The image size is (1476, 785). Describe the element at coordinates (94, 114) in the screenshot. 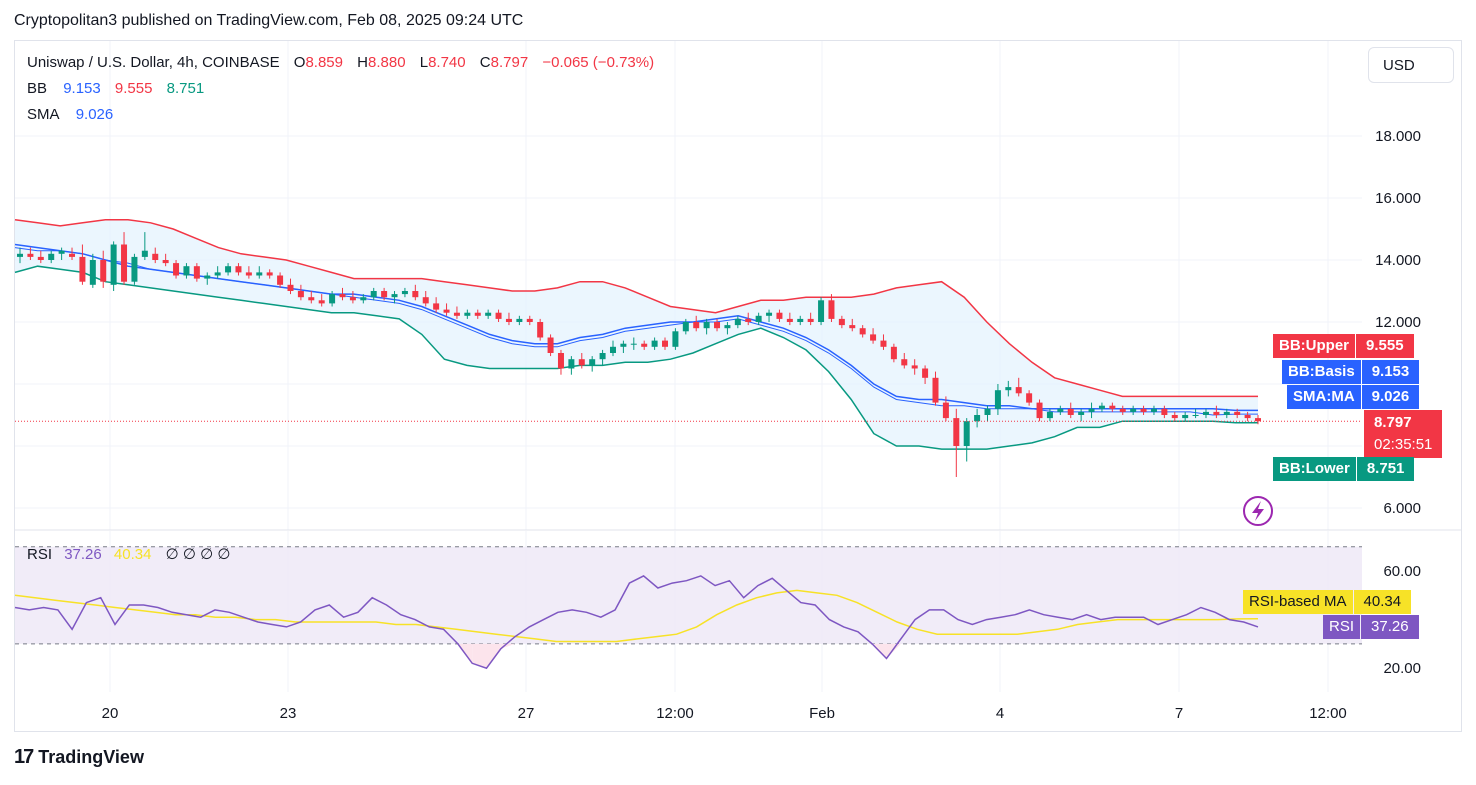

I see `sma-value: 9.026` at that location.